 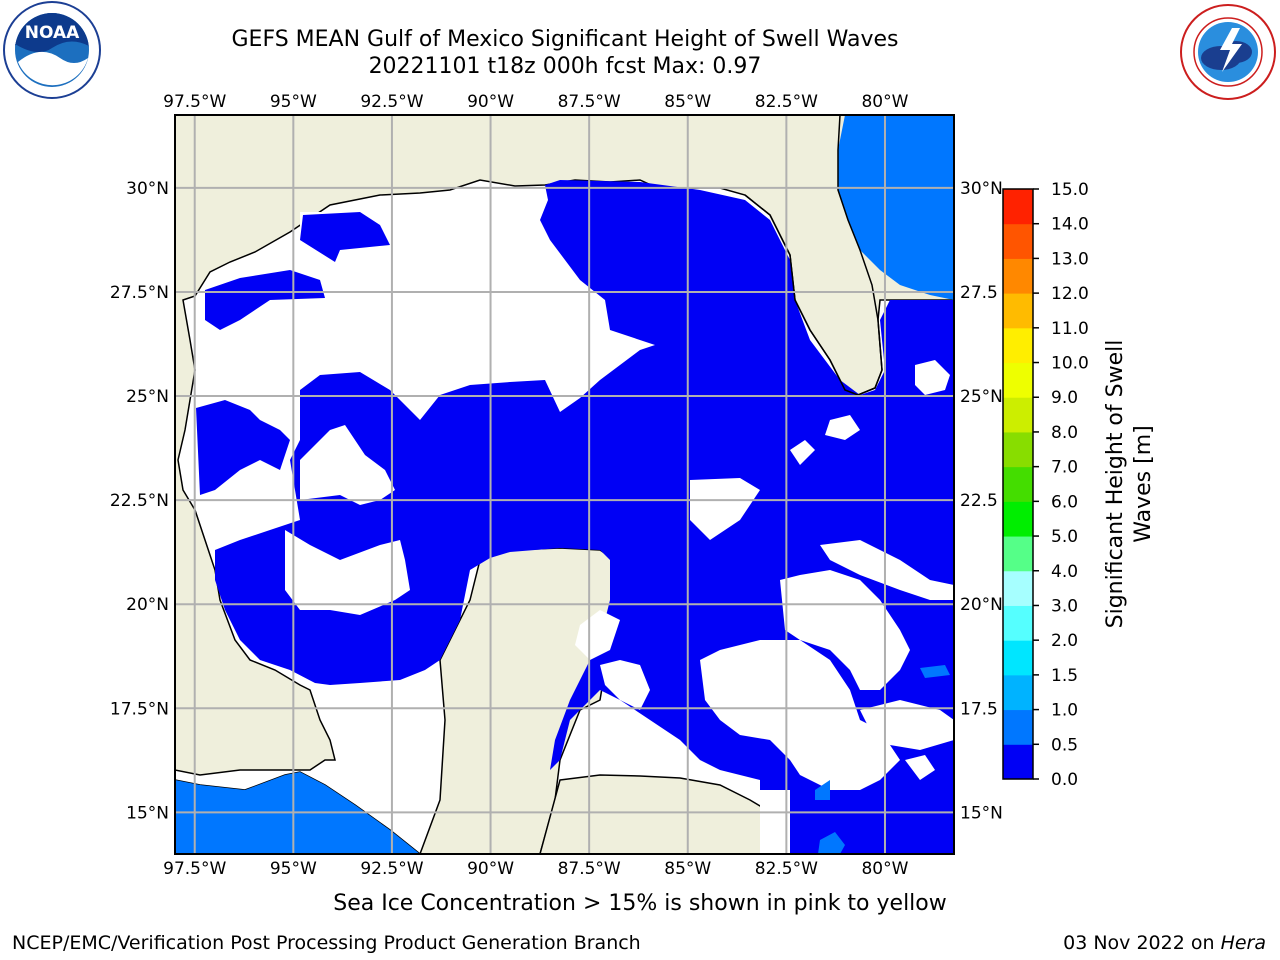 I want to click on colorbar-frame, so click(x=1018, y=484).